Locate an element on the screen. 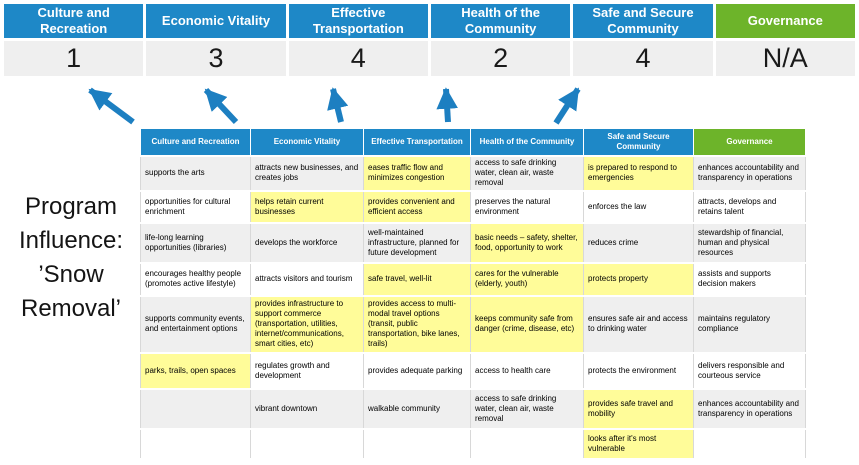 This screenshot has width=859, height=465. matrix-cell: provides safe travel and mobility is located at coordinates (638, 408).